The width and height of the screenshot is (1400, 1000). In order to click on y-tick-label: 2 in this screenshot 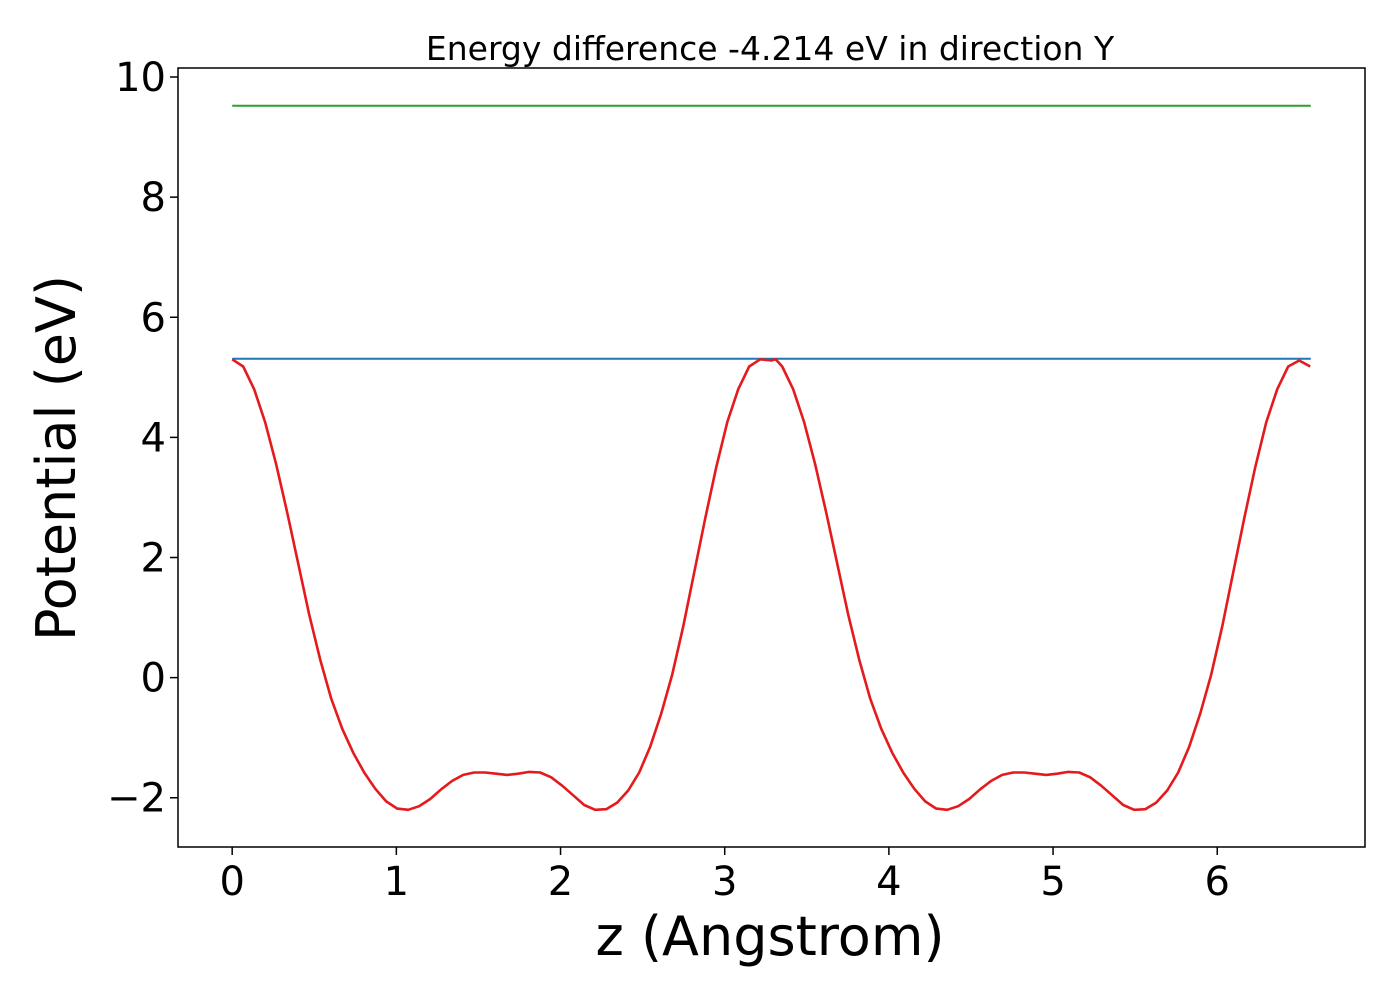, I will do `click(153, 559)`.